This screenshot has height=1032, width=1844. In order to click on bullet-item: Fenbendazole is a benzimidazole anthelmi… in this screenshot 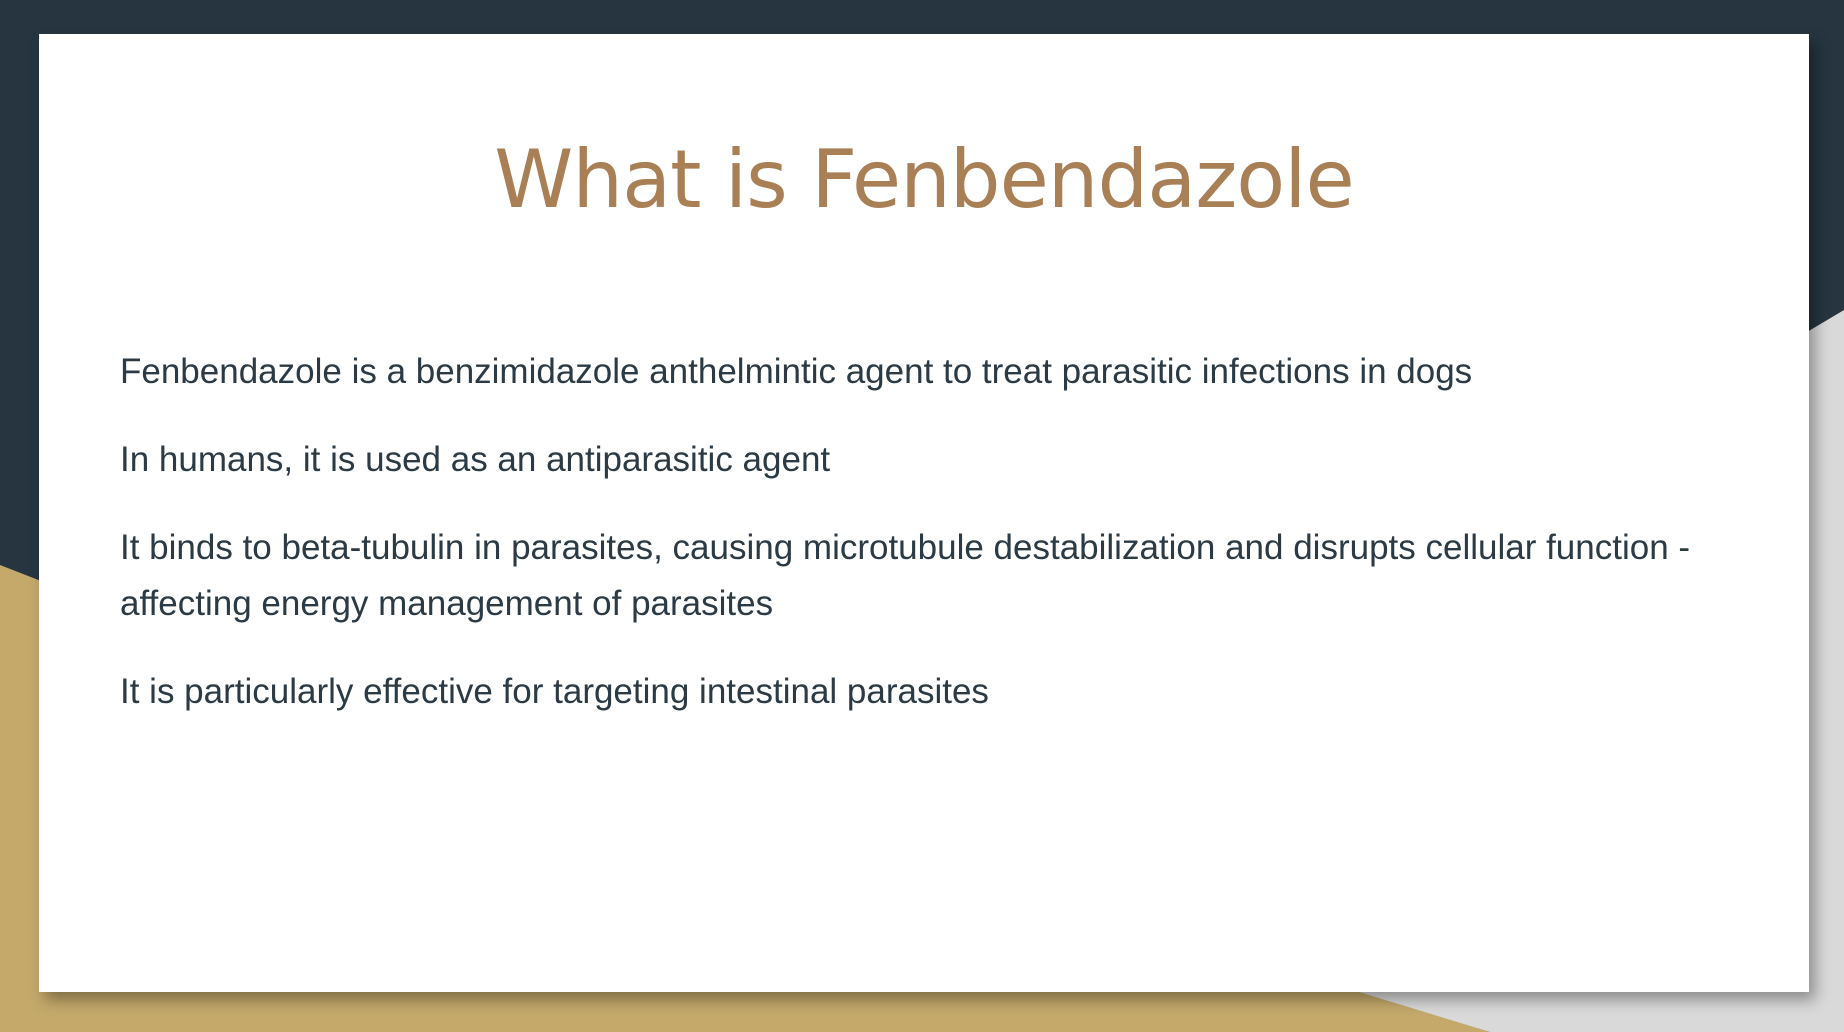, I will do `click(796, 371)`.